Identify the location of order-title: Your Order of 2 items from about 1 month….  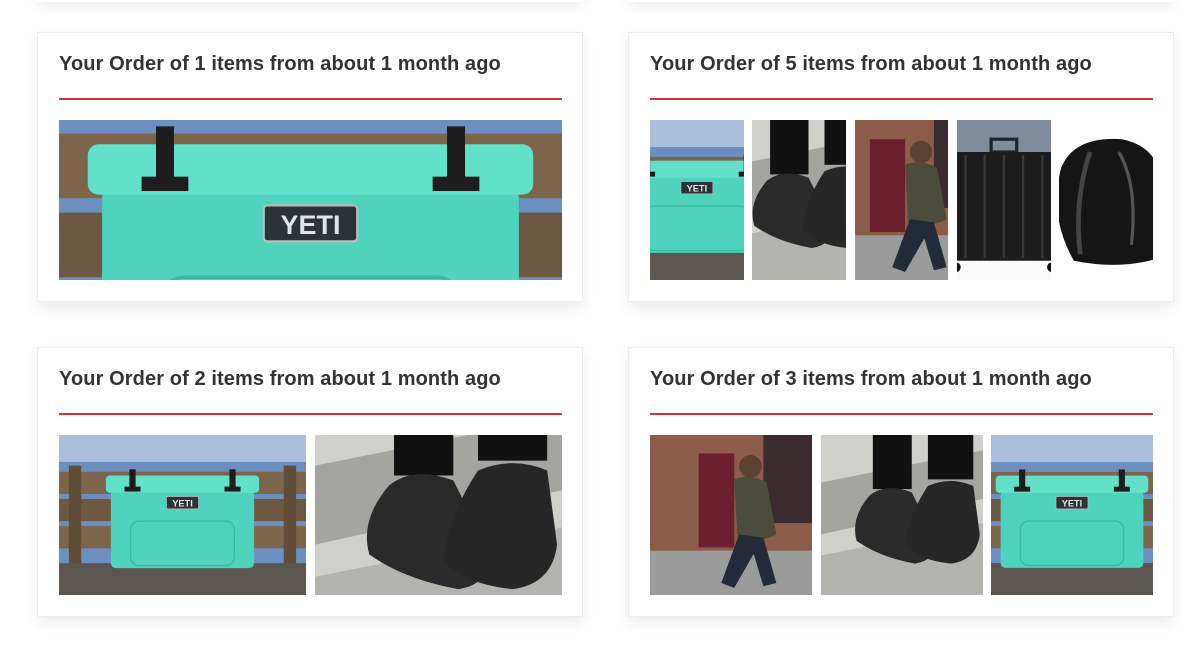
(280, 379).